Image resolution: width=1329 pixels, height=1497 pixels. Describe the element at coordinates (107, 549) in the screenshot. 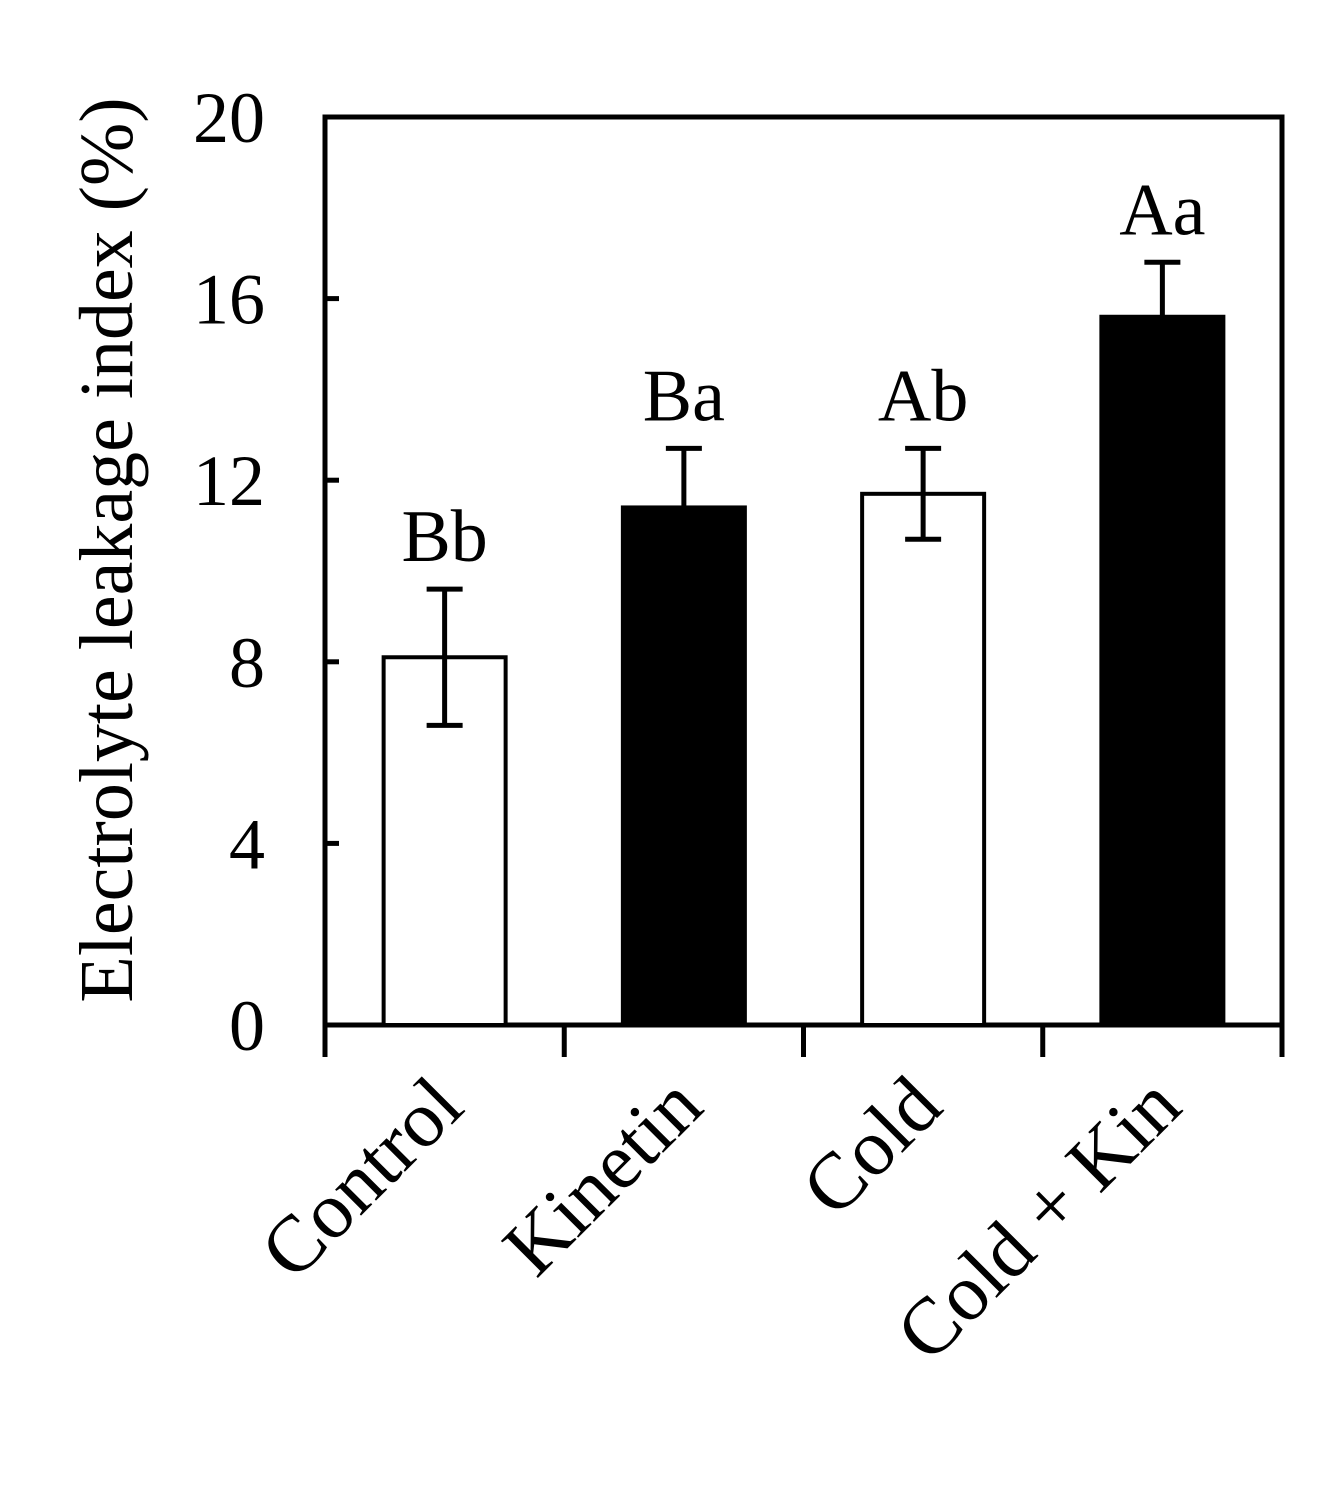

I see `y-axis-label: Electrolyte leakage index (%)` at that location.